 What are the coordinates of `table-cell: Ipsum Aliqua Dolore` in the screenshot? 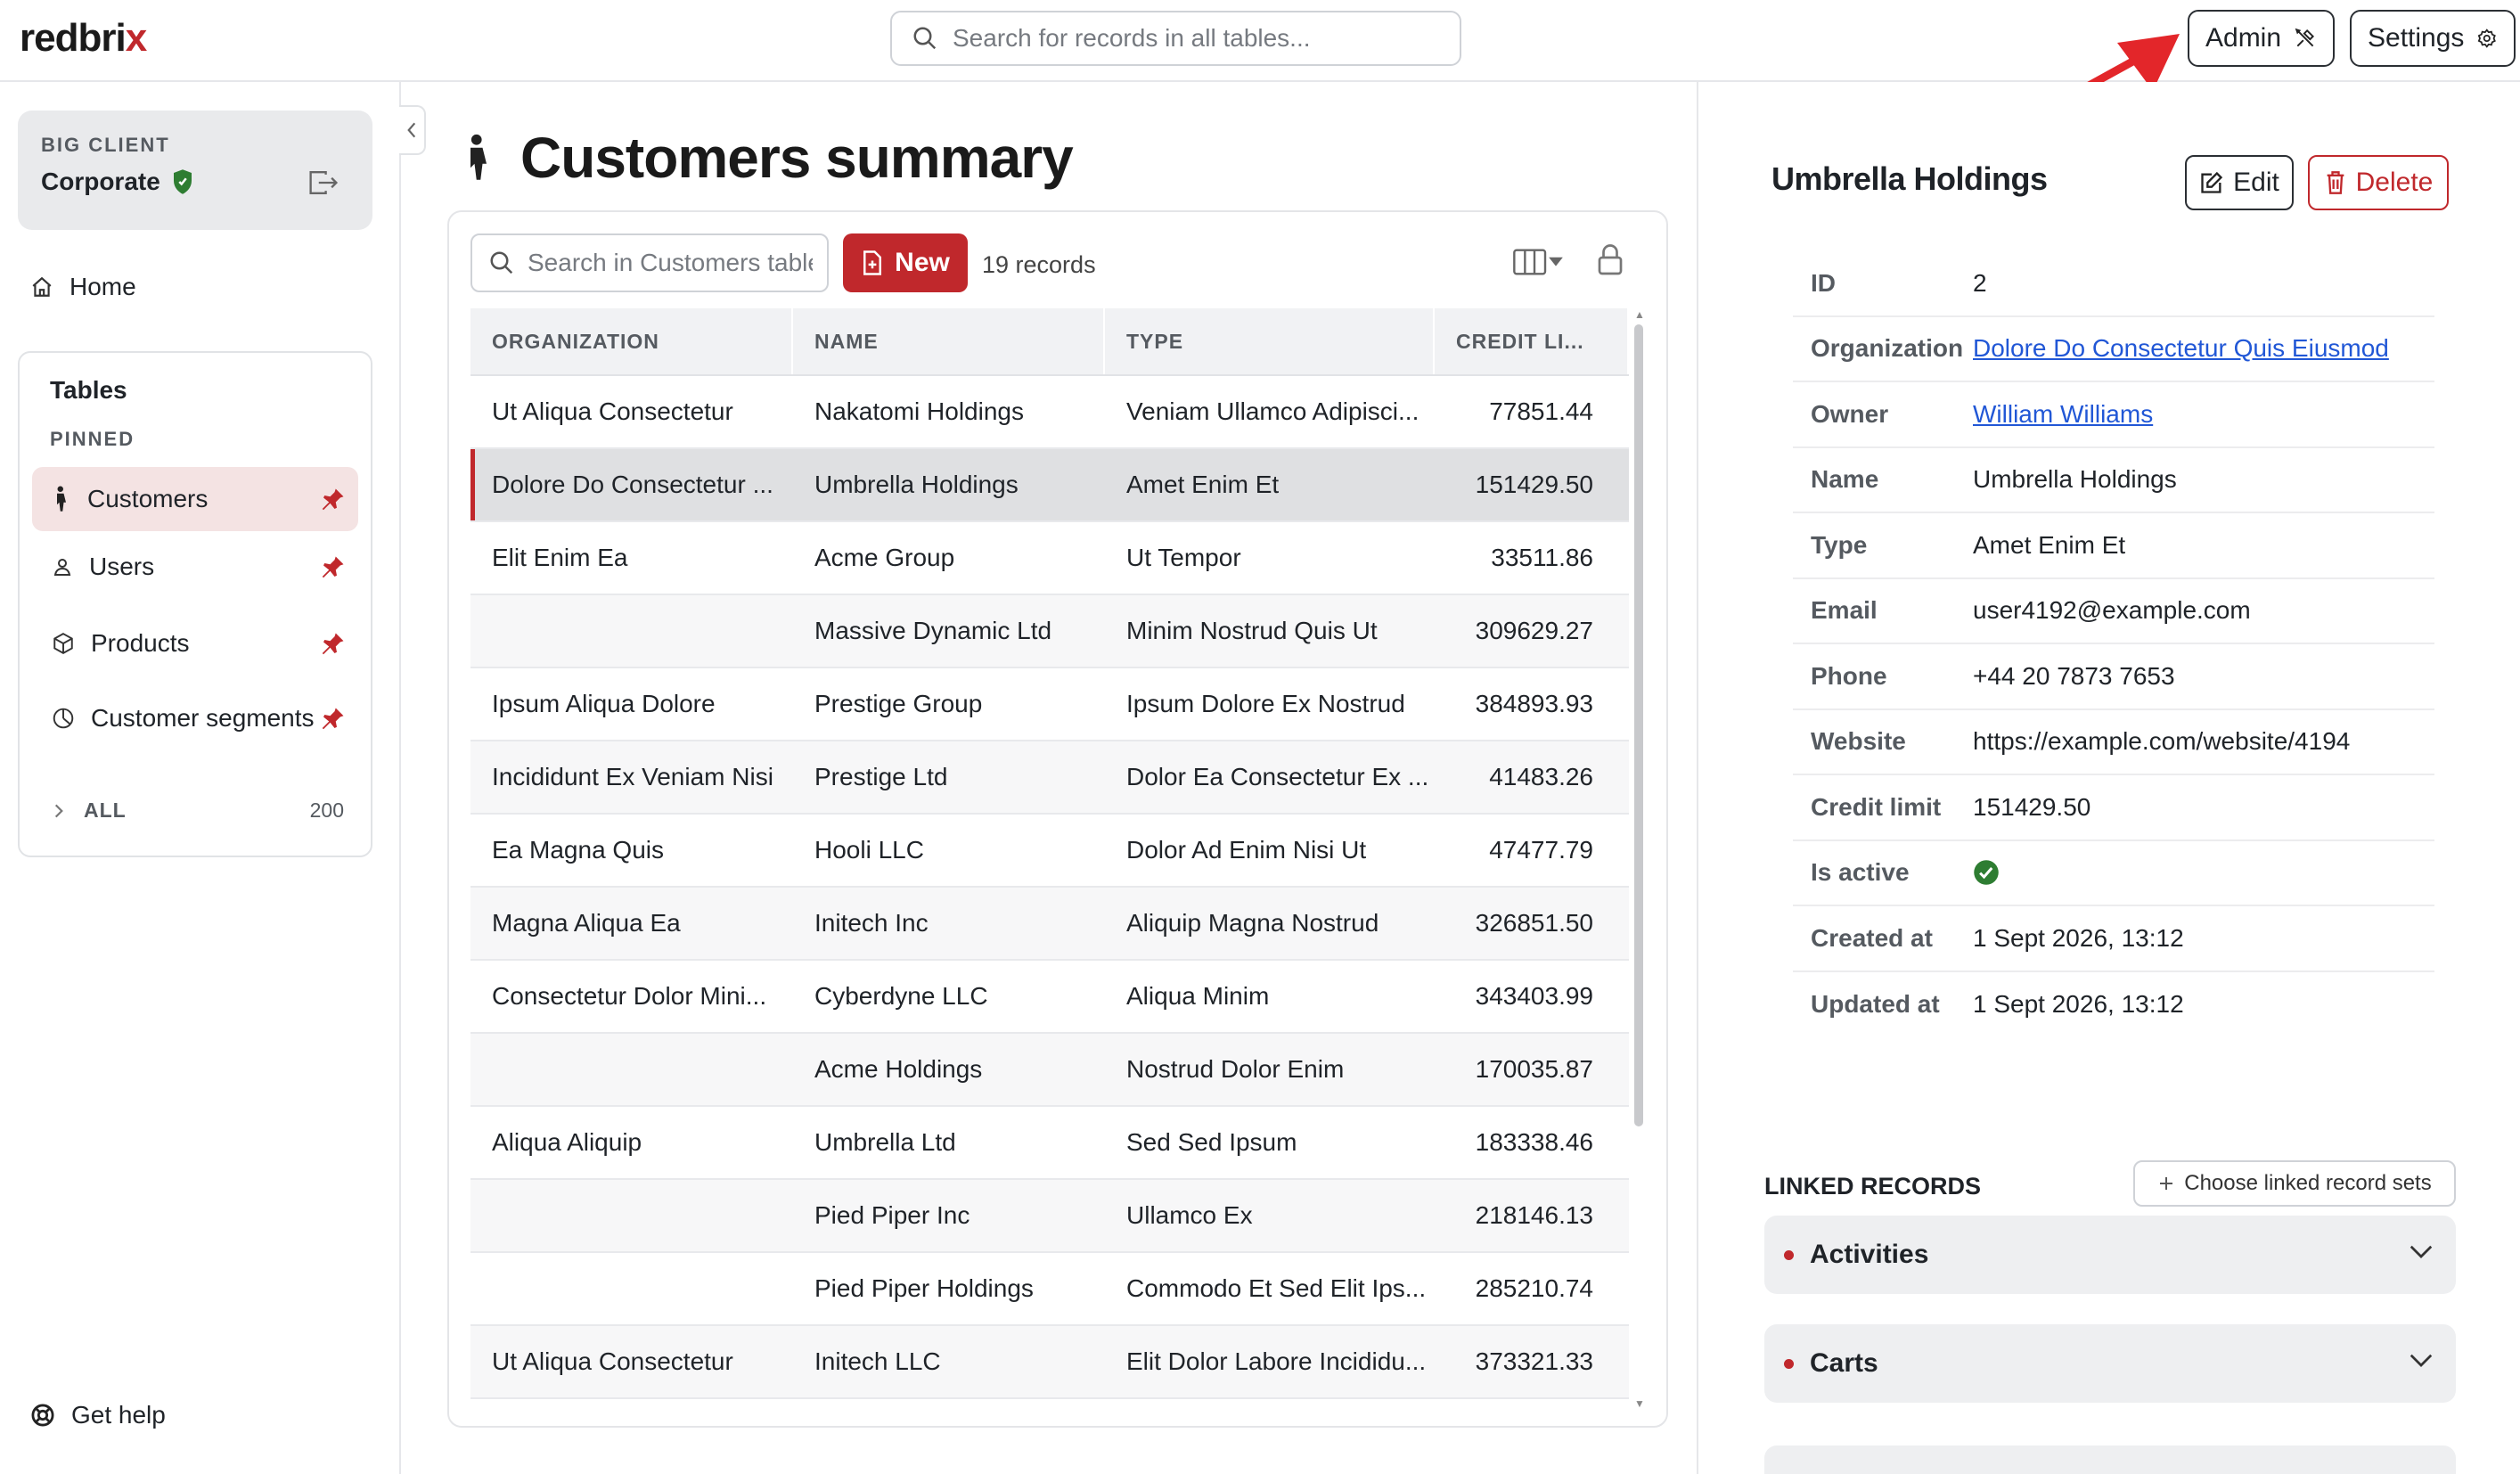 It's located at (604, 704).